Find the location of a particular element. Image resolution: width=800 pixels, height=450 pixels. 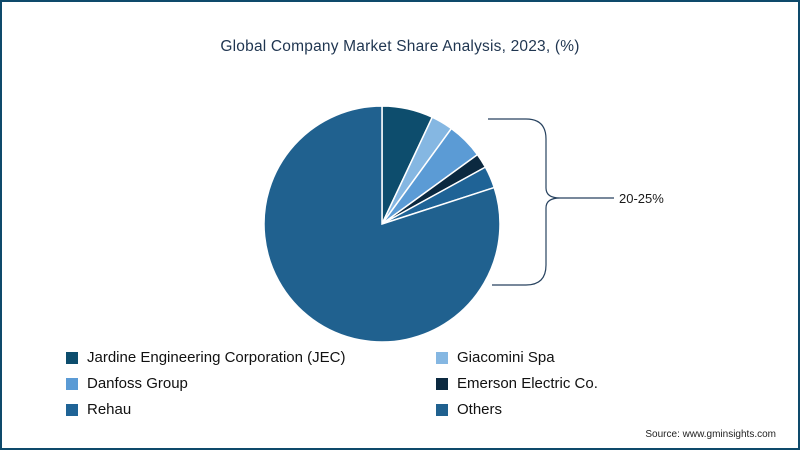

legend-item: Danfoss Group is located at coordinates (251, 383).